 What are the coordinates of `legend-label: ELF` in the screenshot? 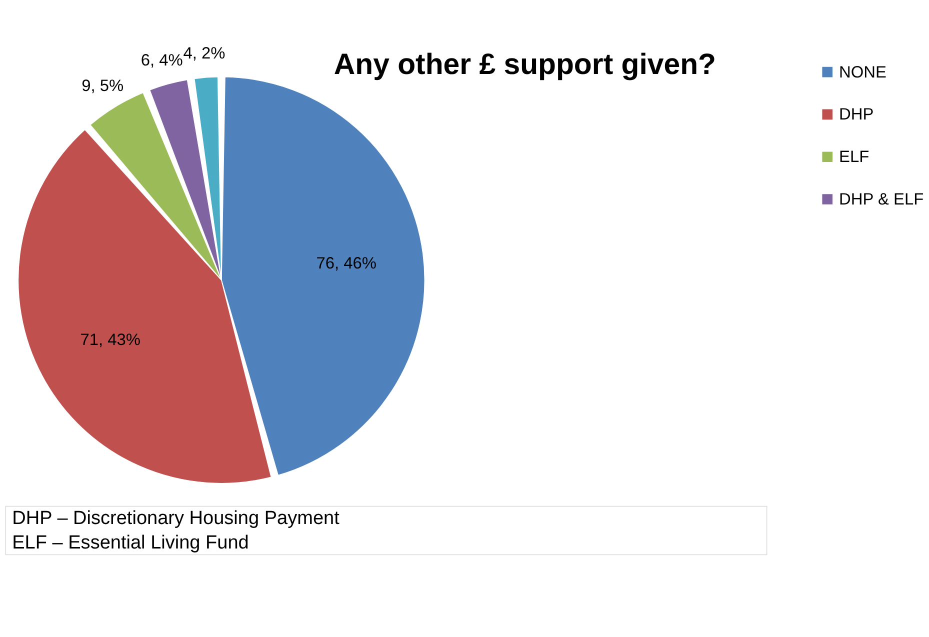 It's located at (854, 157).